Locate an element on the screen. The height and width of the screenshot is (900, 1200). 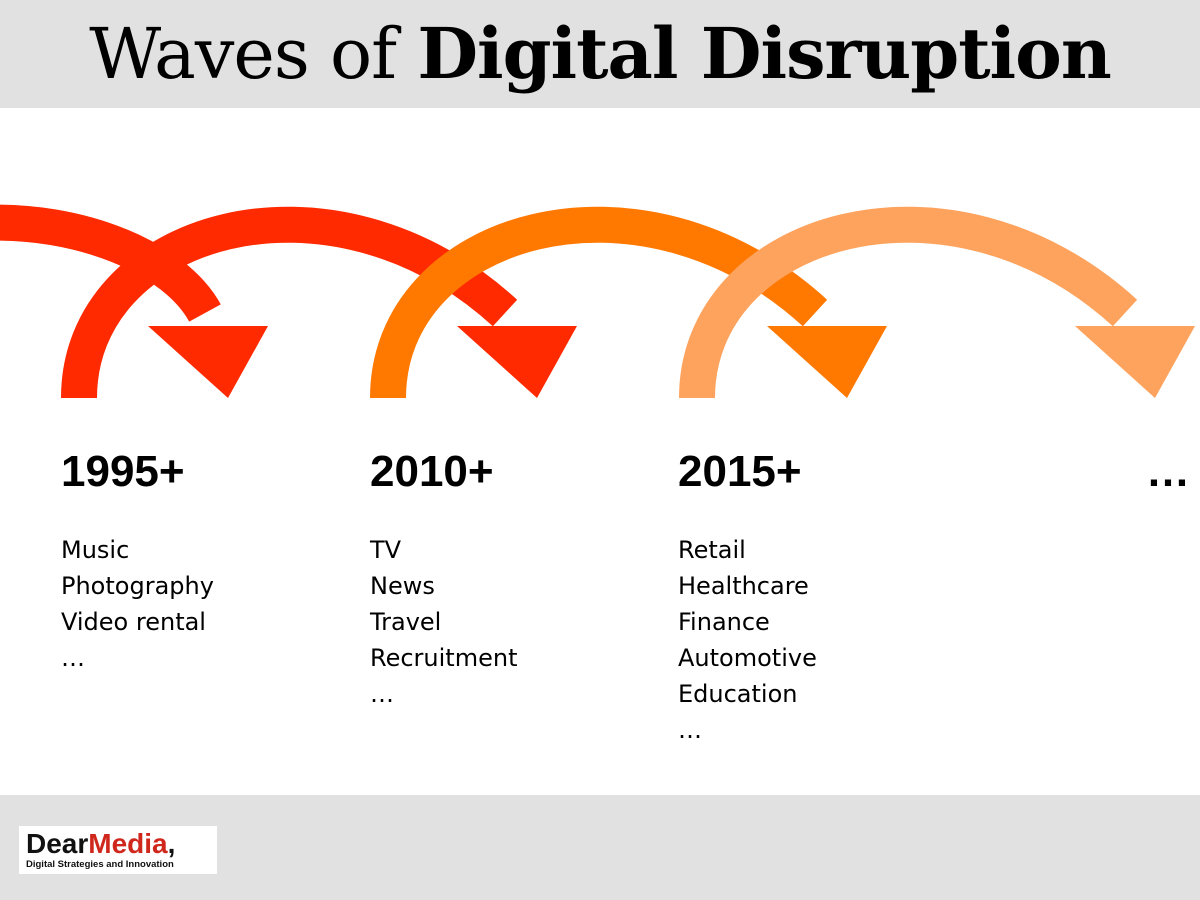
title-bar: Waves of Digital Disruption is located at coordinates (600, 54).